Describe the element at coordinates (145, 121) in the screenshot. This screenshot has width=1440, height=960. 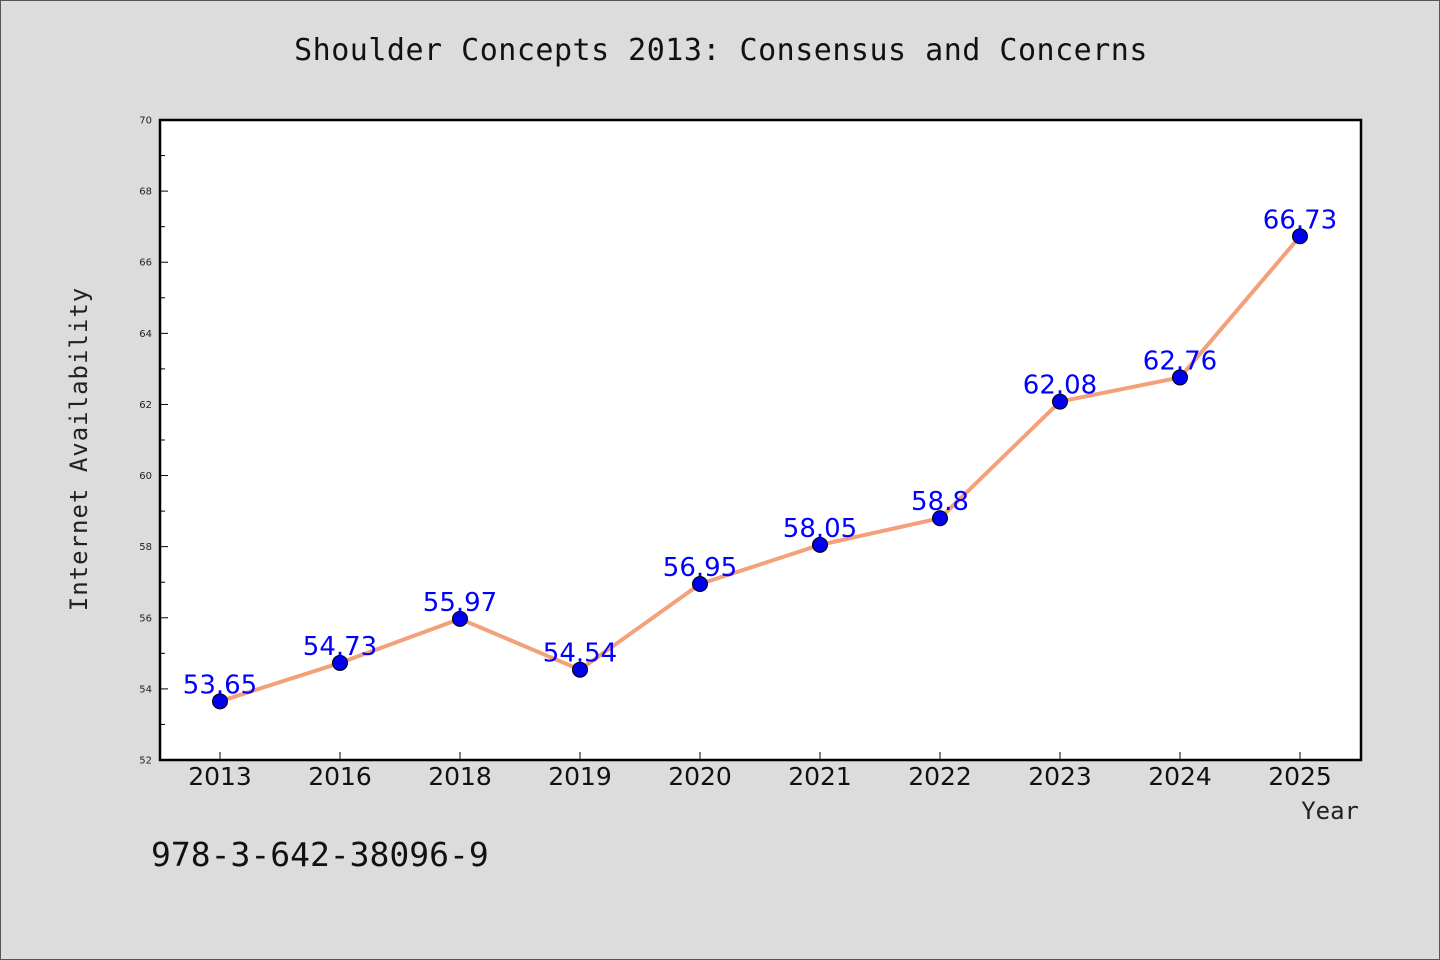
I see `y-tick-label: 70` at that location.